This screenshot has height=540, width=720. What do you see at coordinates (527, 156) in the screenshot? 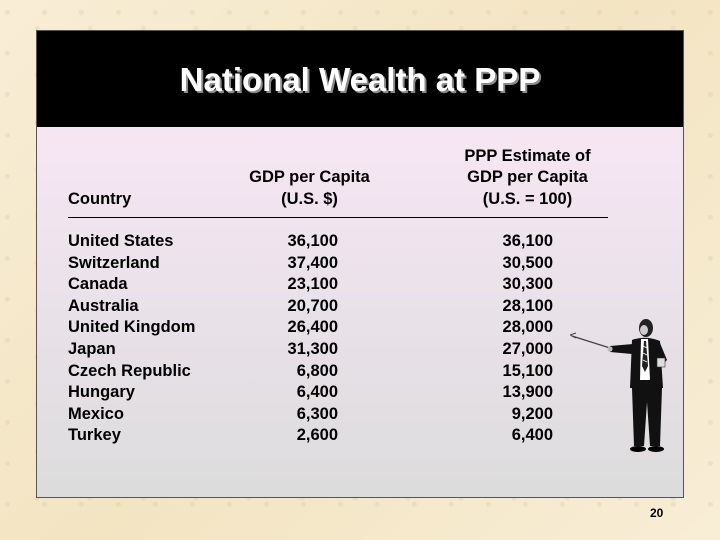
I see `header-ppp-line1: PPP Estimate of` at bounding box center [527, 156].